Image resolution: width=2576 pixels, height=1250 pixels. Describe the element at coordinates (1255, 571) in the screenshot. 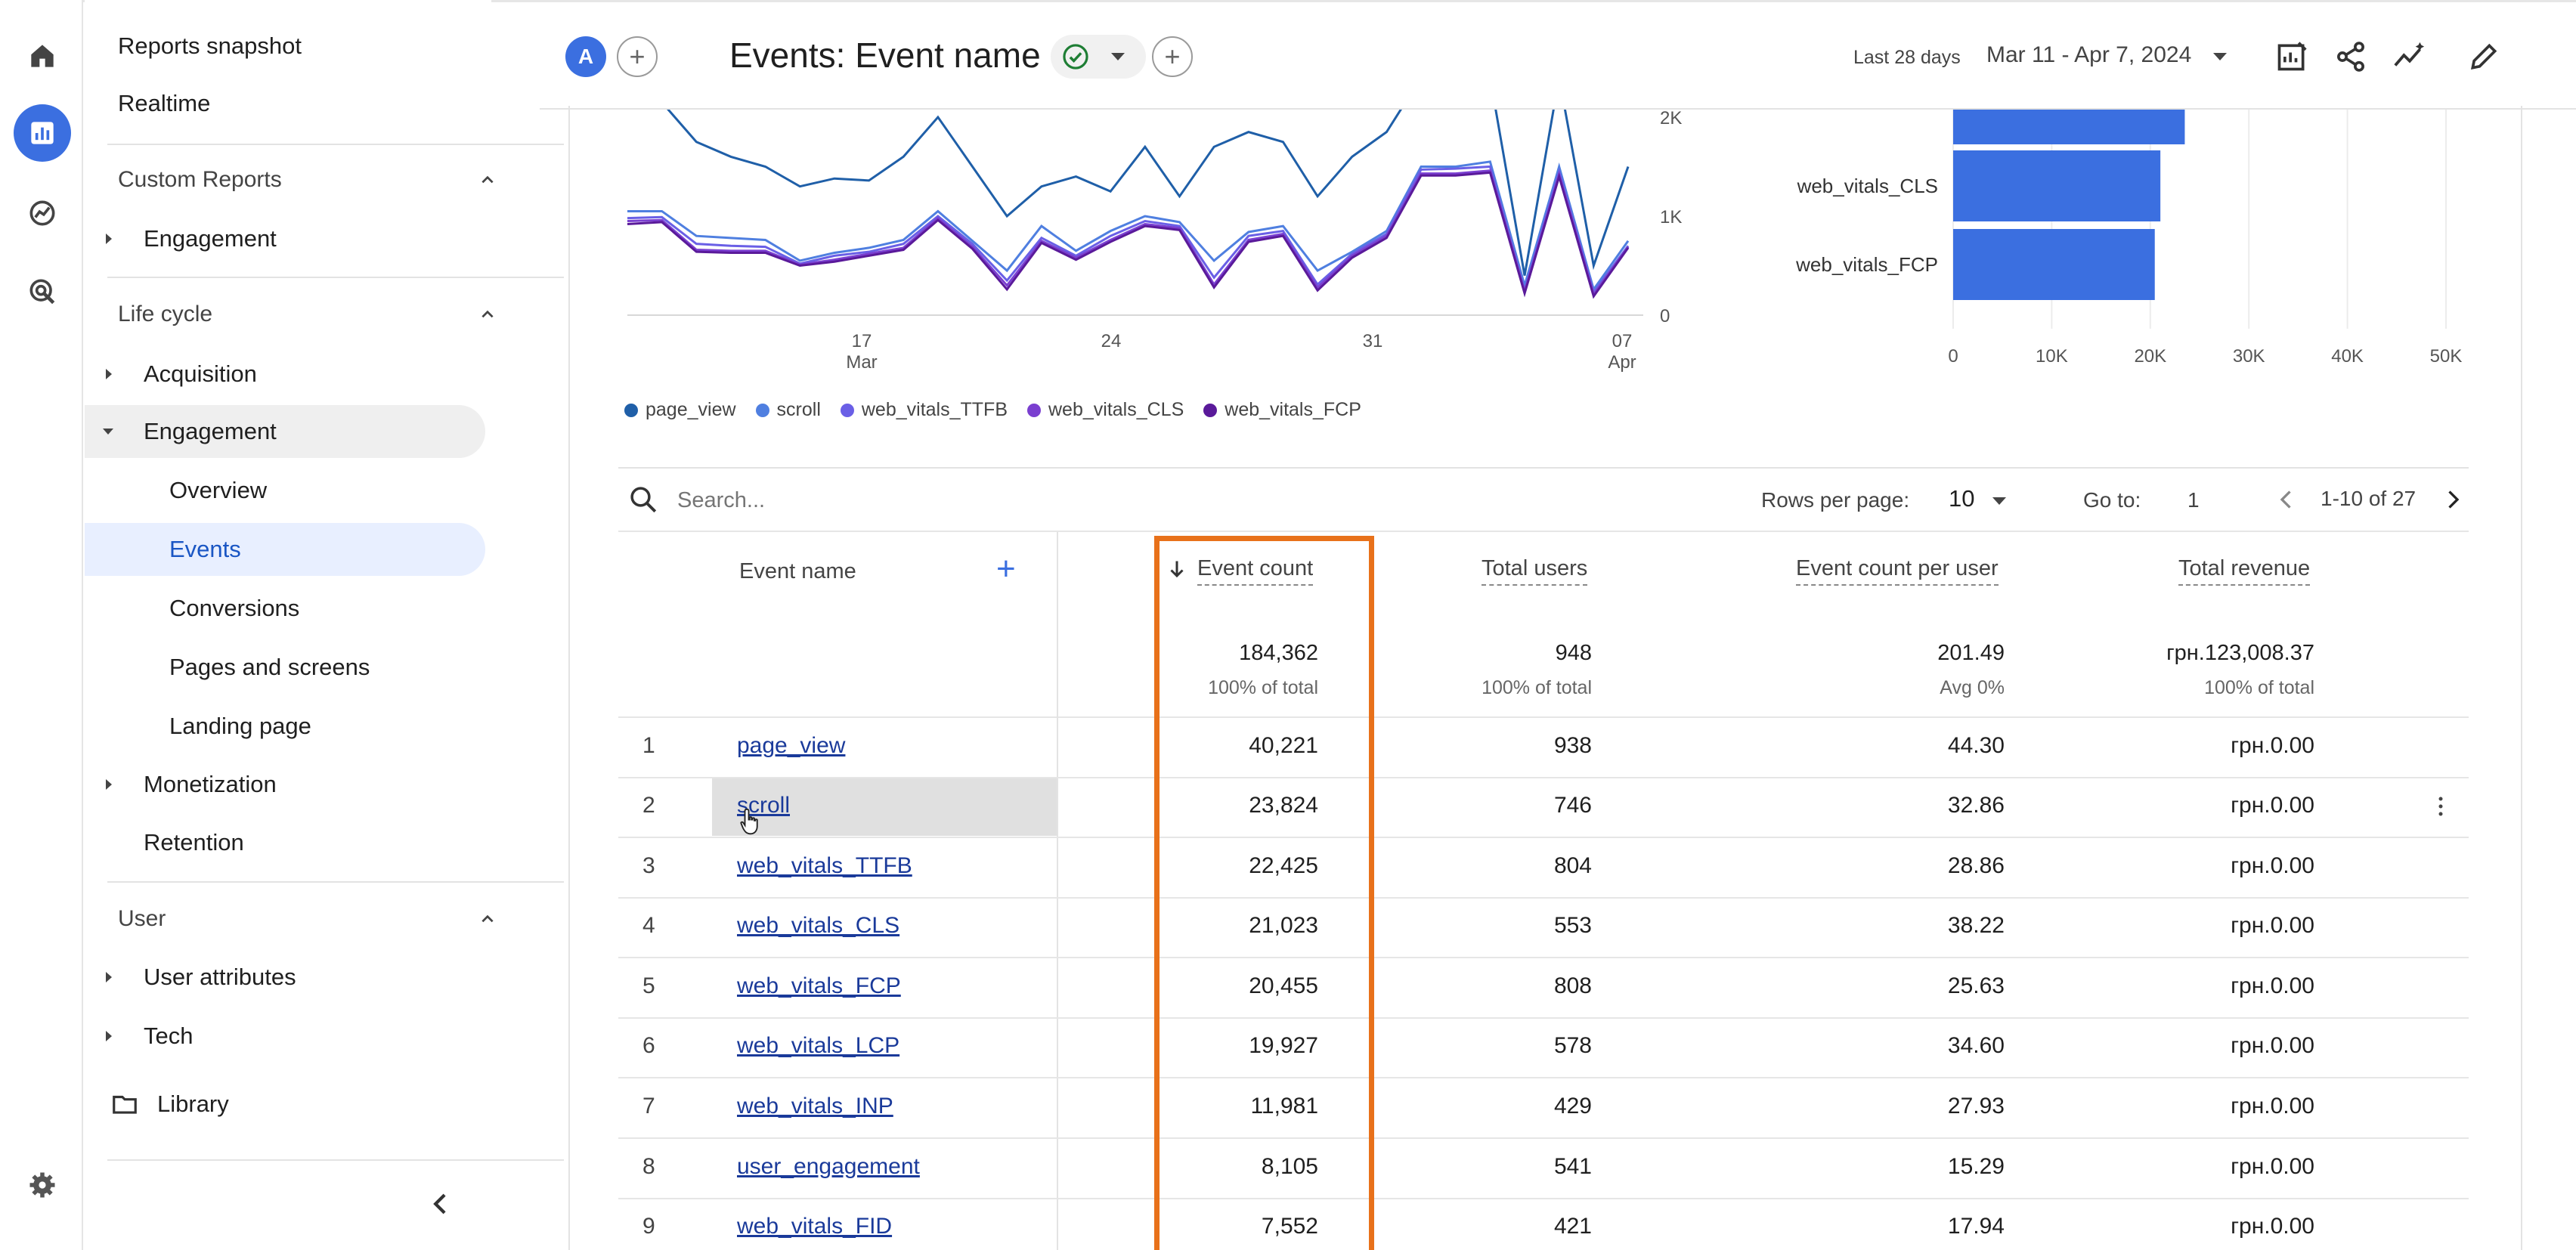

I see `column-header-event-count: Event count` at that location.